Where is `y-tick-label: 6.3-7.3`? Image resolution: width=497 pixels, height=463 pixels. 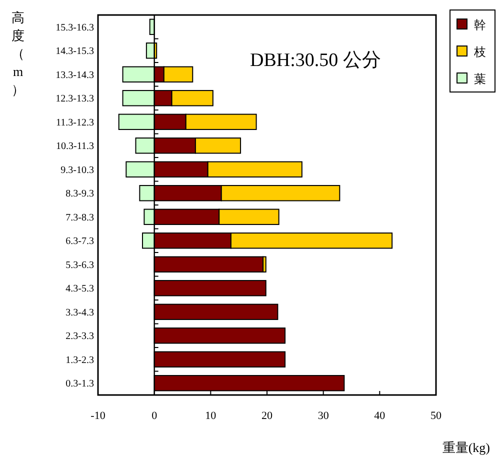 y-tick-label: 6.3-7.3 is located at coordinates (80, 242).